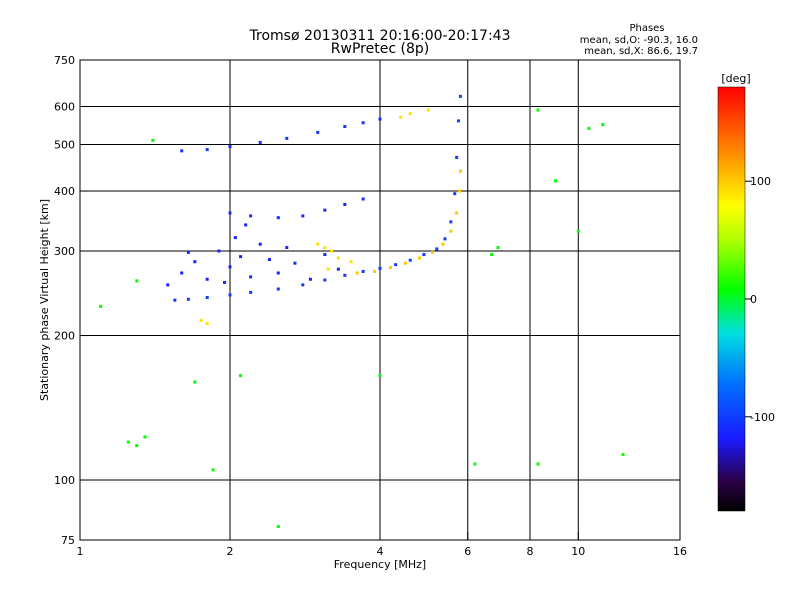  What do you see at coordinates (380, 551) in the screenshot?
I see `x-tick-label: 4` at bounding box center [380, 551].